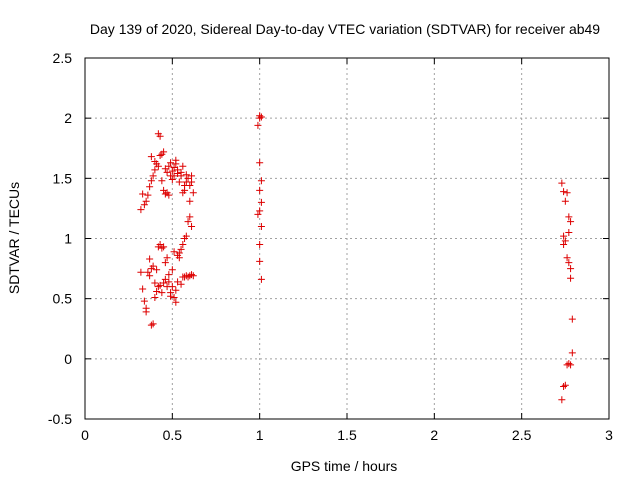 The height and width of the screenshot is (480, 640). Describe the element at coordinates (609, 435) in the screenshot. I see `x-tick-label: 3` at that location.